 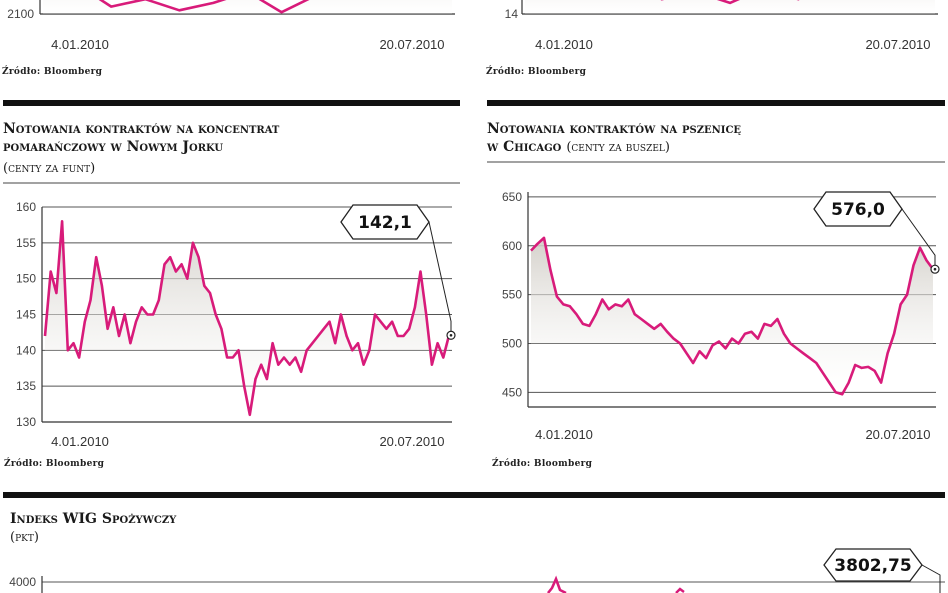 I want to click on orange-area-fill, so click(x=247, y=318).